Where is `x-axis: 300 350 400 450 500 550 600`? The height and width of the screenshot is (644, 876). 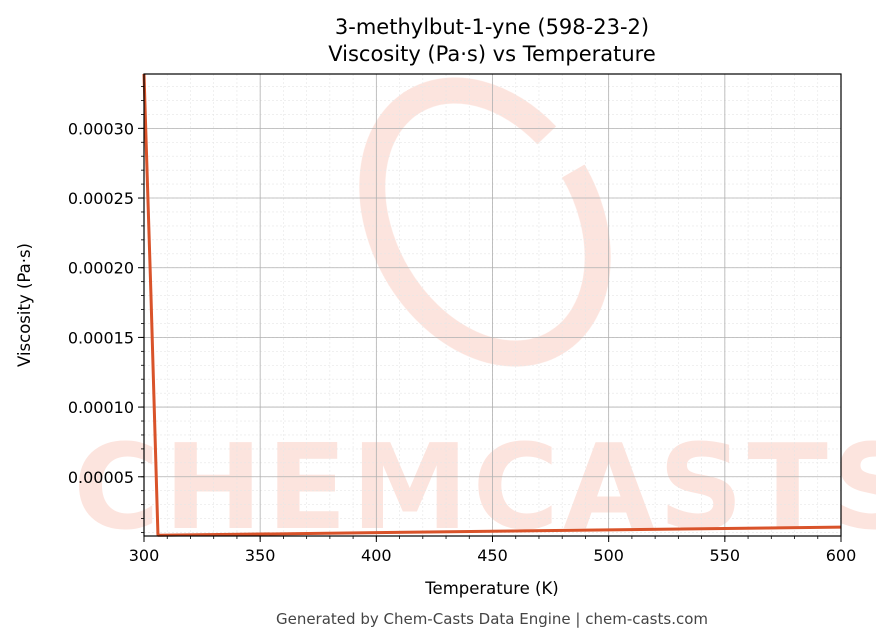 x-axis: 300 350 400 450 500 550 600 is located at coordinates (493, 550).